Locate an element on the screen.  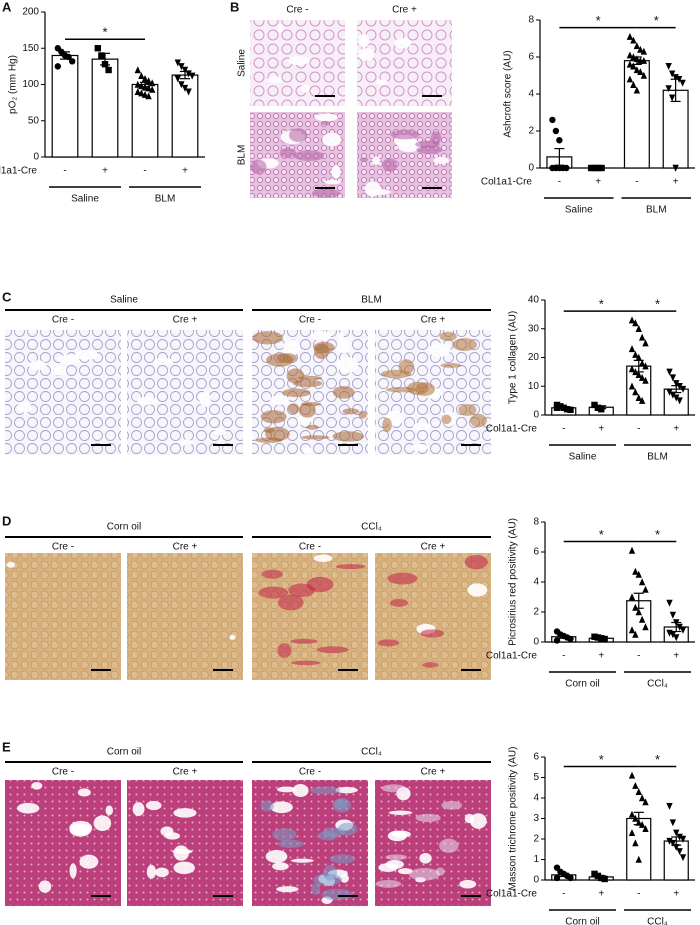
y-tick-label: 50 is located at coordinates (34, 120).